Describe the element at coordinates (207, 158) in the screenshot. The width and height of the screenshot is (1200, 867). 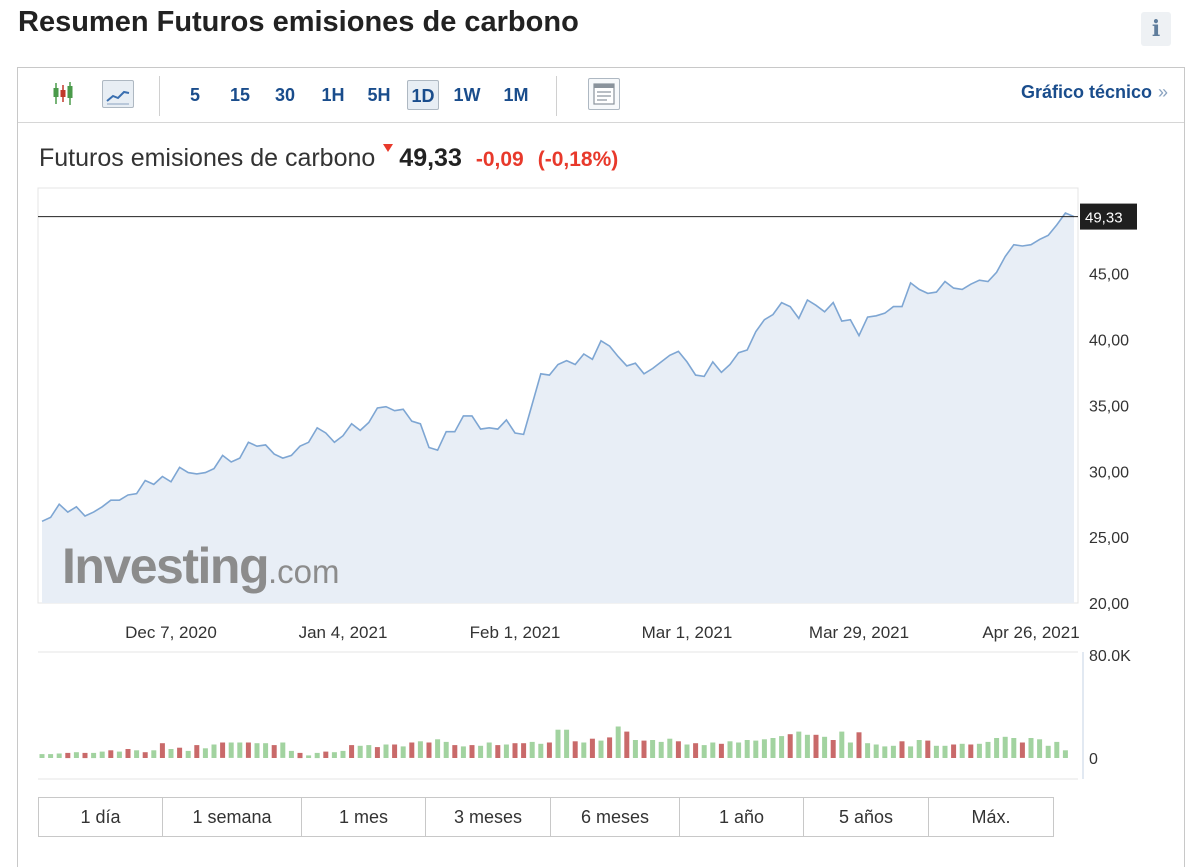
I see `instrument-name: Futuros emisiones de carbono` at that location.